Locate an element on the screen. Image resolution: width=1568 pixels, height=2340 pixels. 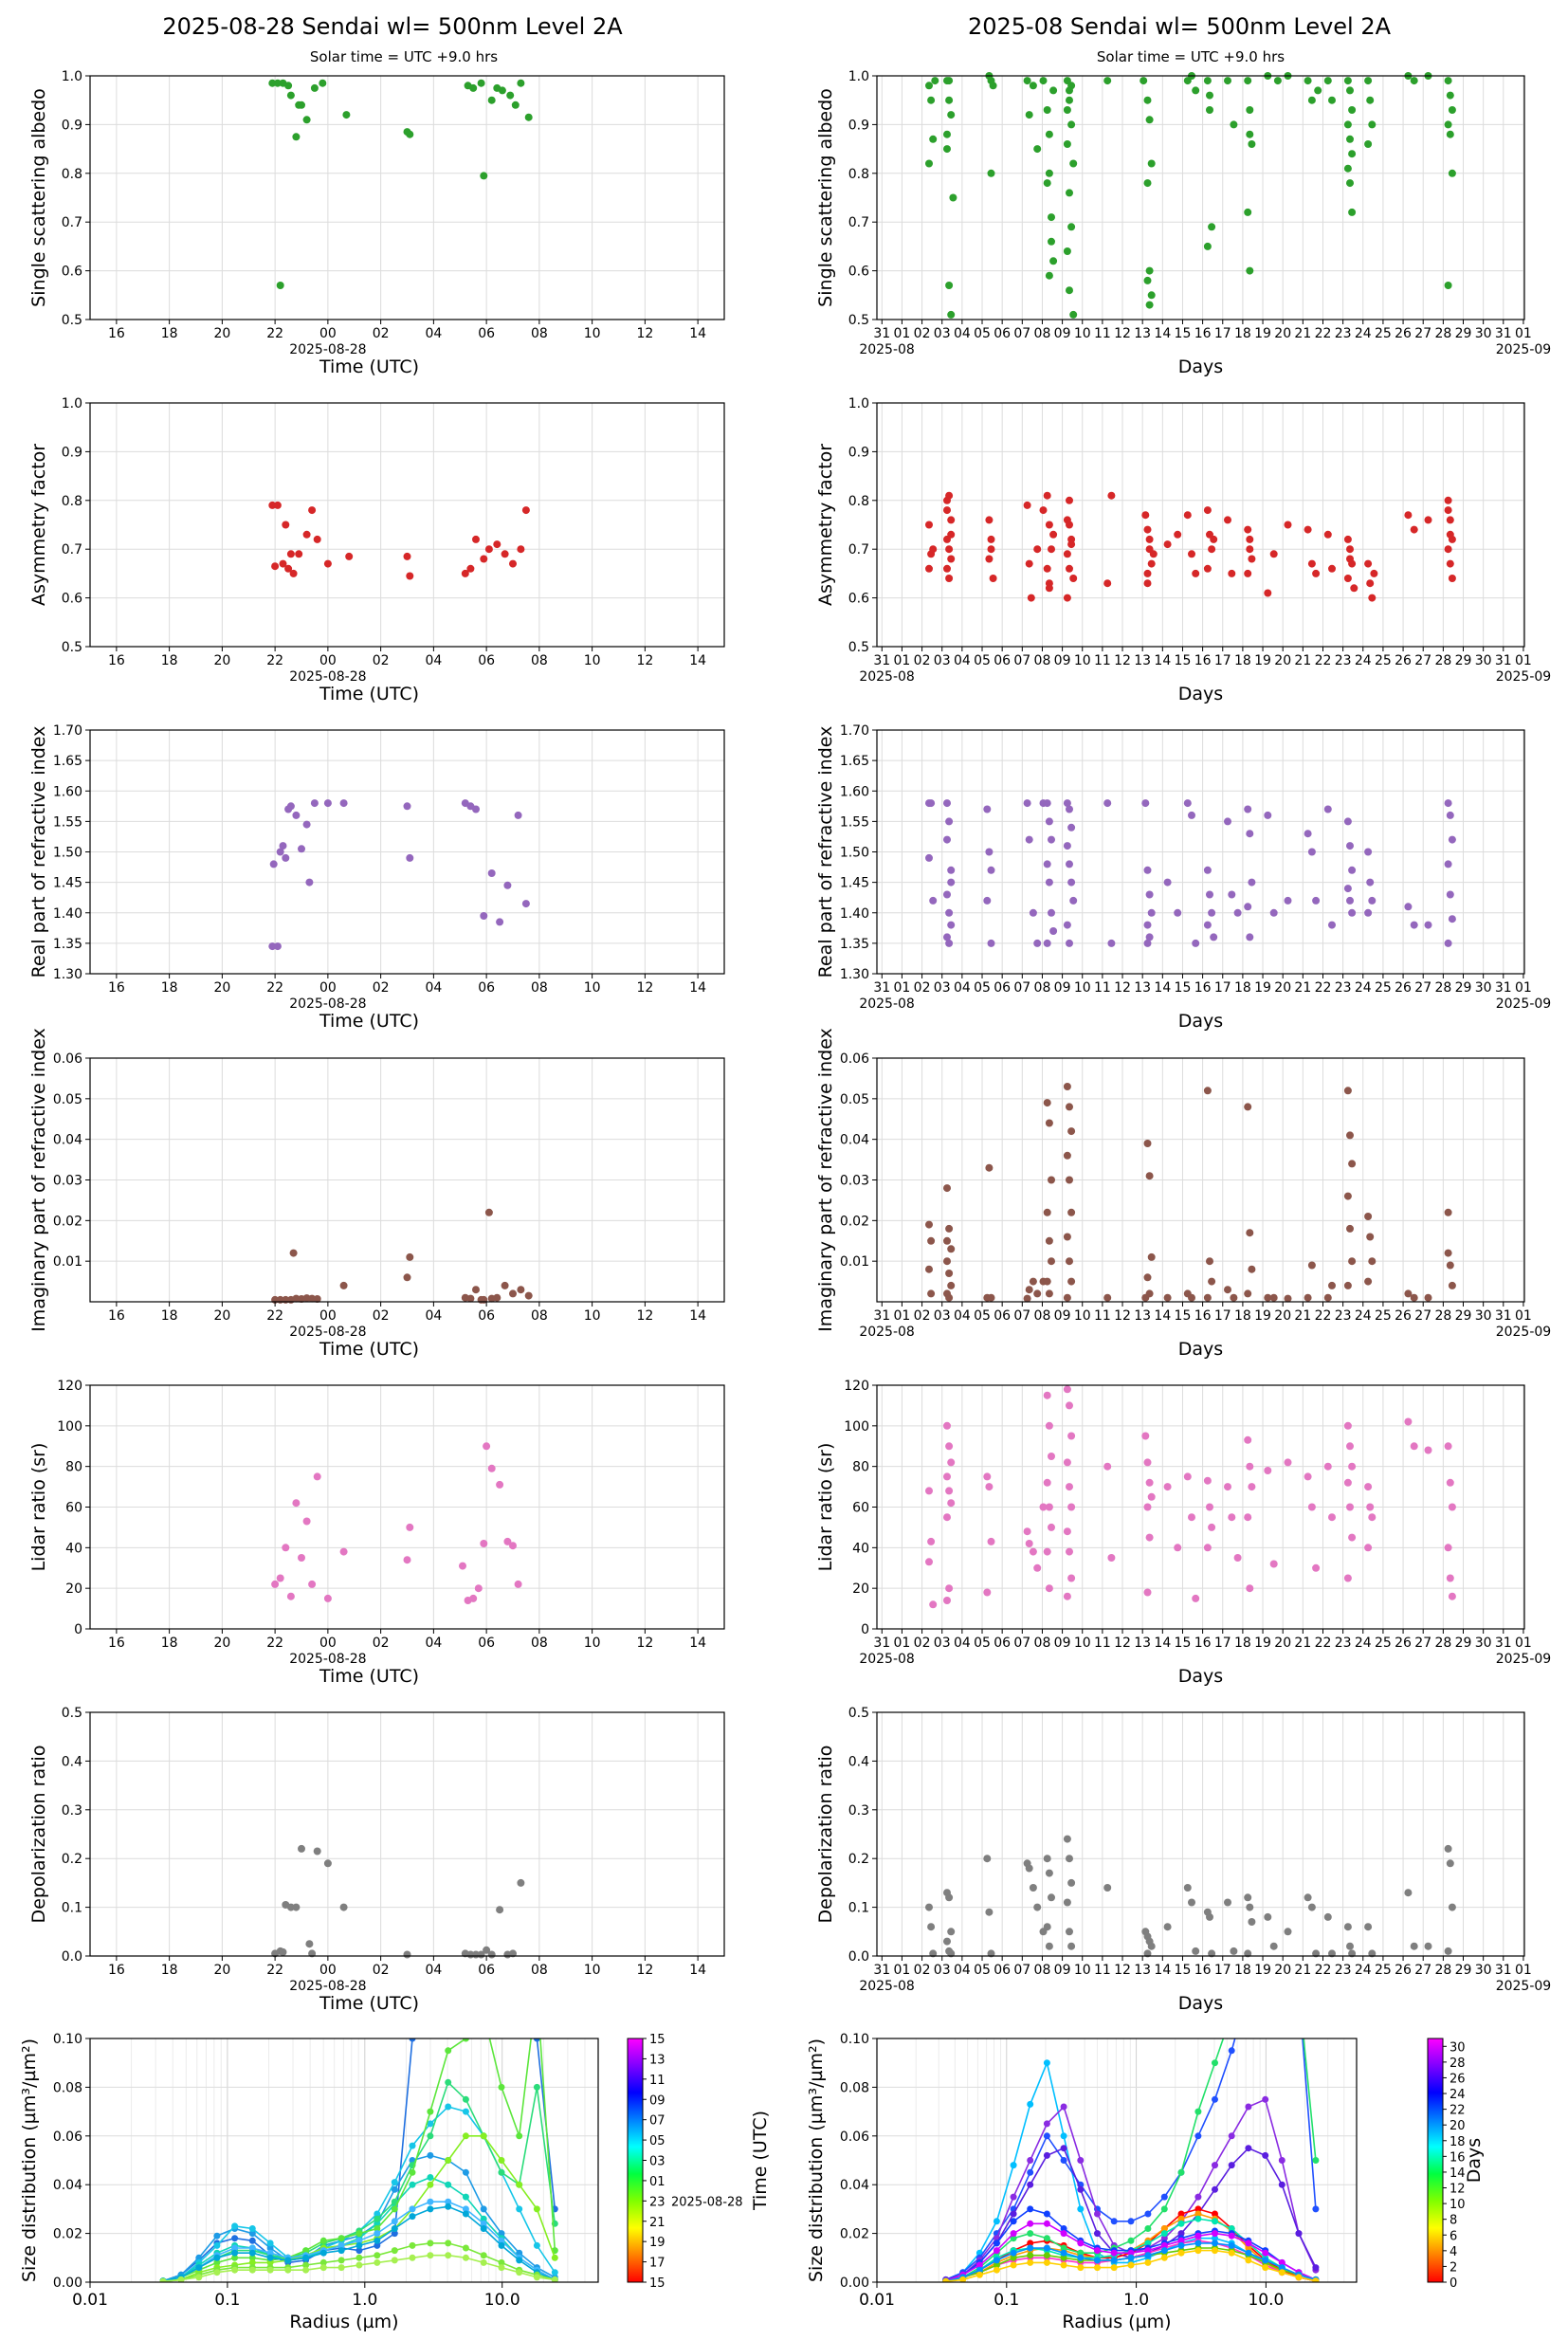
y-tick-label: 1.0 is located at coordinates (858, 403).